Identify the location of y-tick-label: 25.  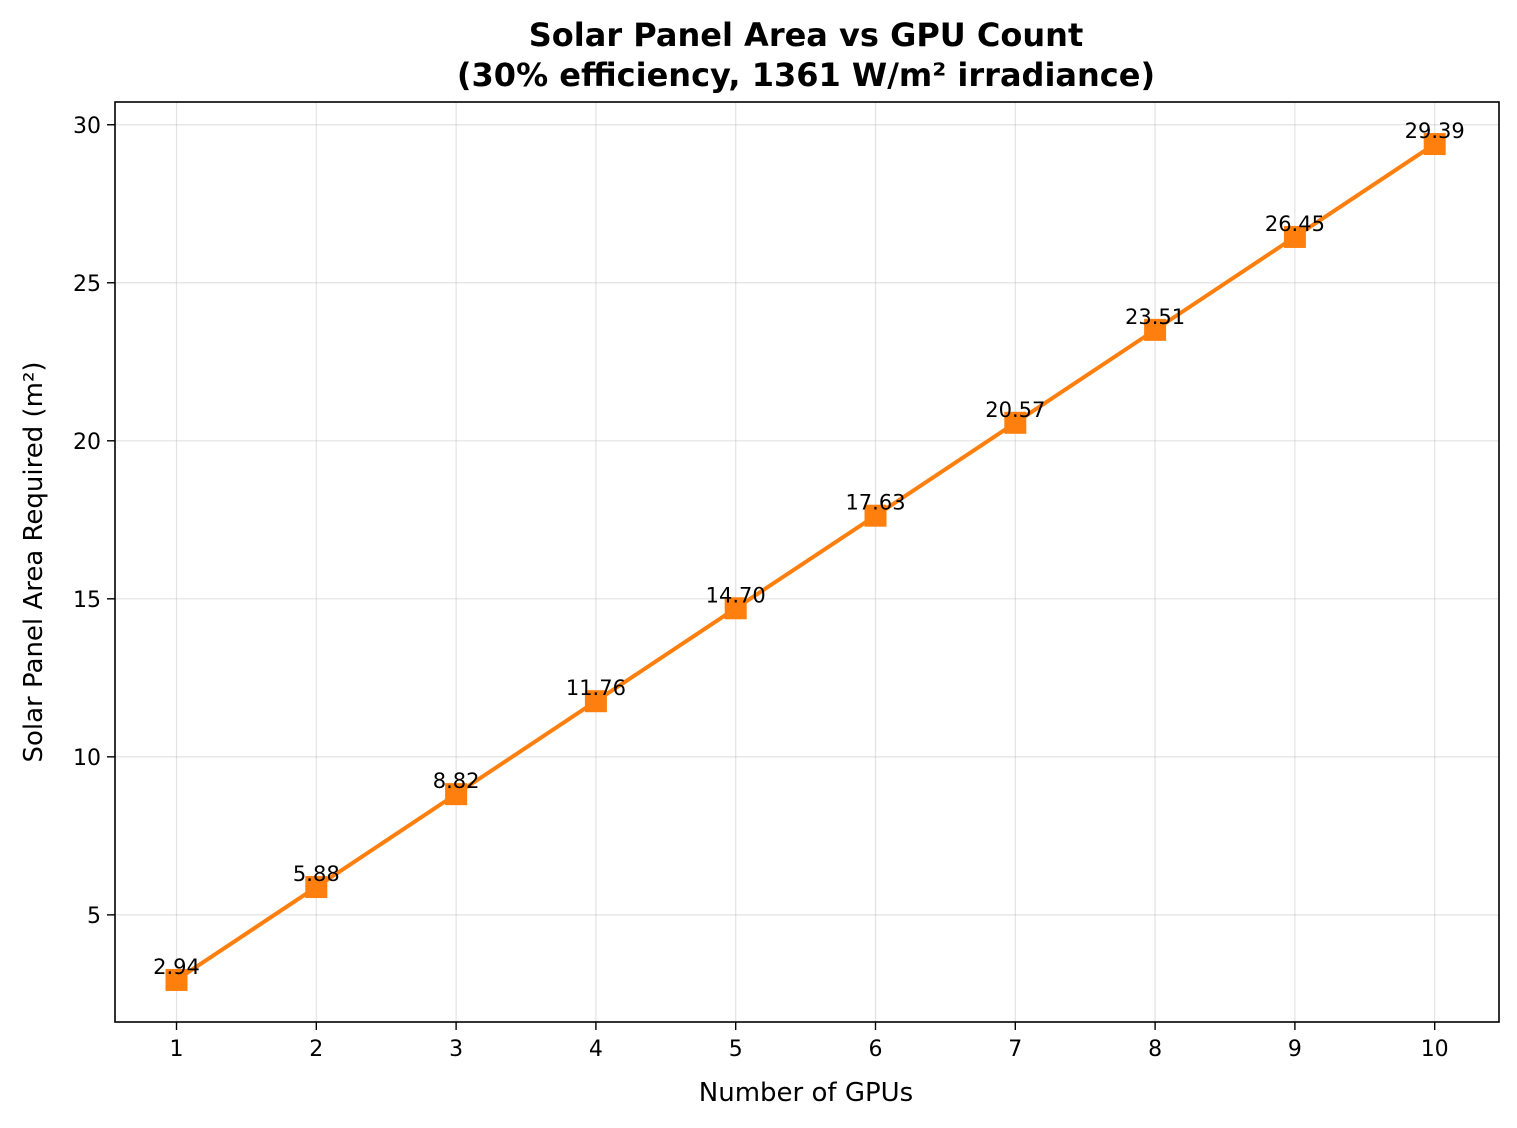
(87, 284).